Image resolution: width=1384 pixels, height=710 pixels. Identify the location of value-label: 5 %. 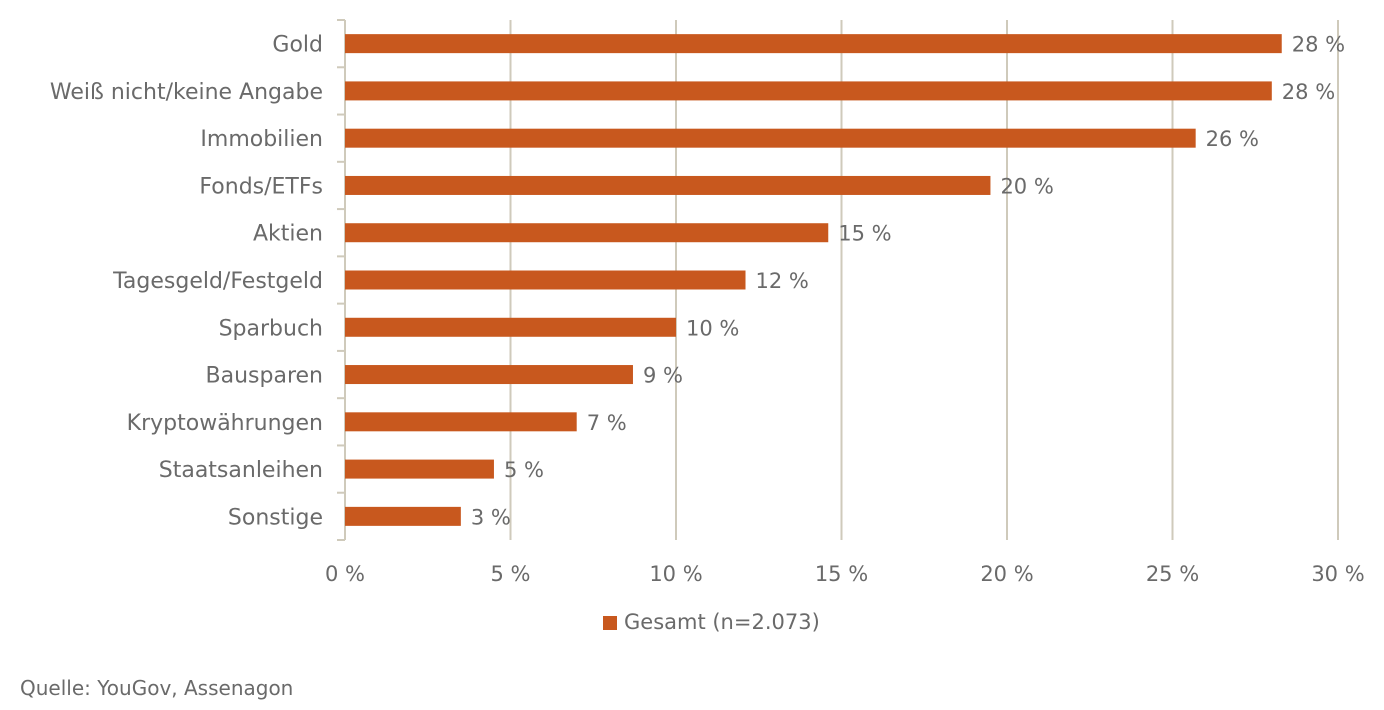
(524, 470).